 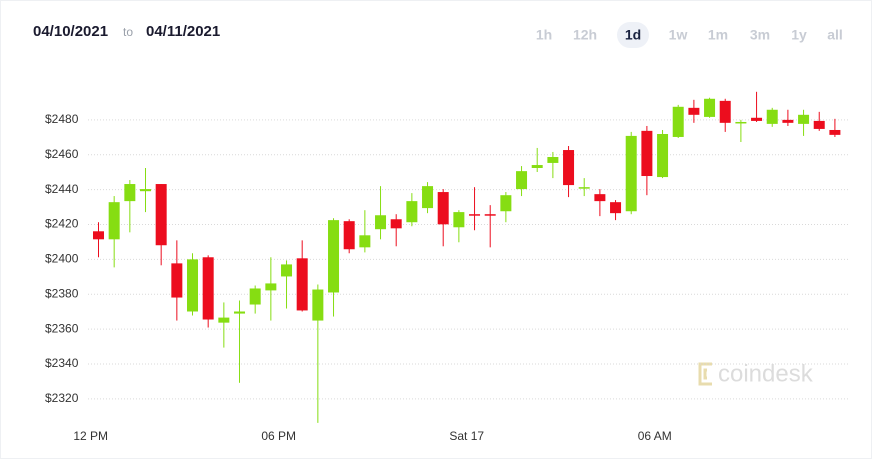 I want to click on range-button: 1w, so click(x=678, y=35).